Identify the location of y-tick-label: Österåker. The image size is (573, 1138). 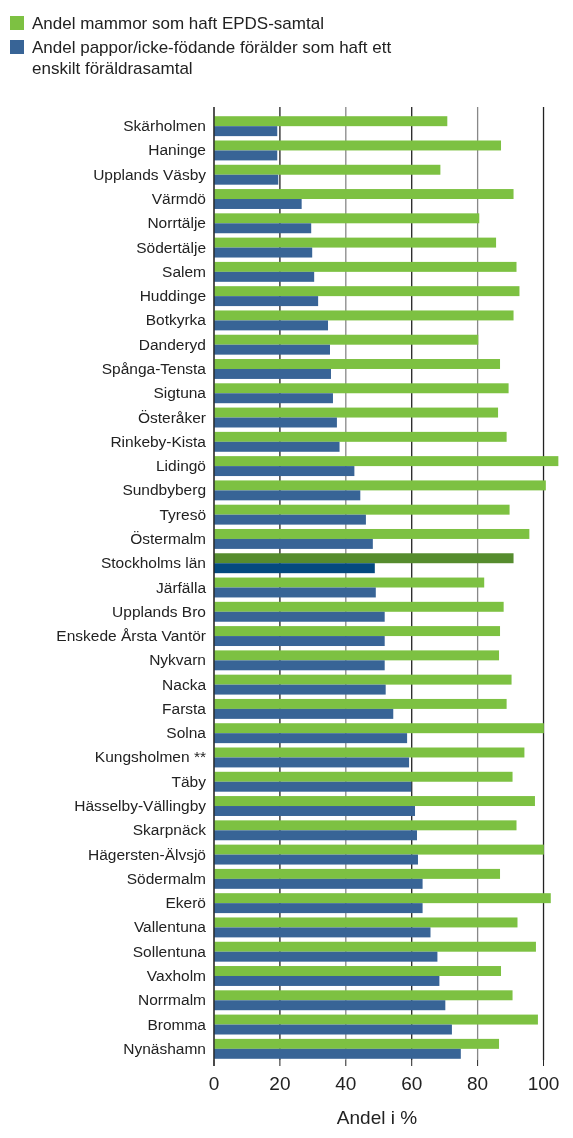
(171, 417).